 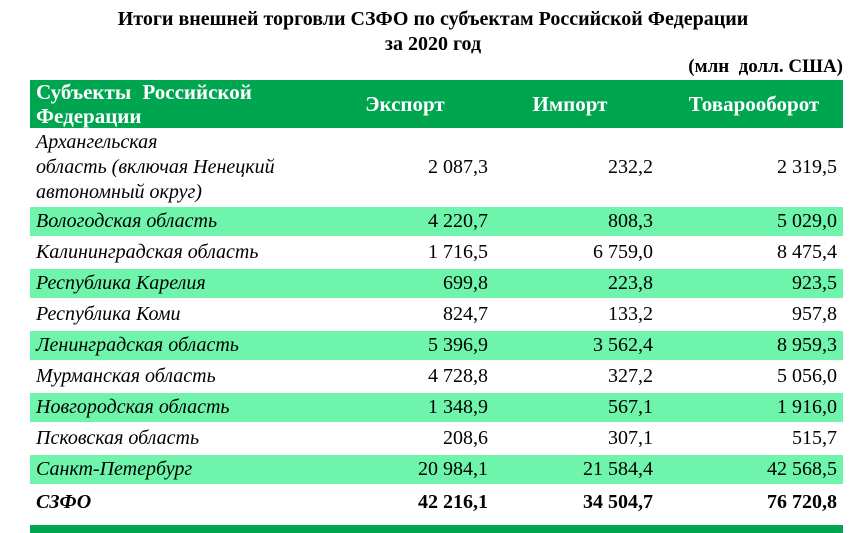 I want to click on turnover-value-cell: 76 720,8, so click(x=754, y=501).